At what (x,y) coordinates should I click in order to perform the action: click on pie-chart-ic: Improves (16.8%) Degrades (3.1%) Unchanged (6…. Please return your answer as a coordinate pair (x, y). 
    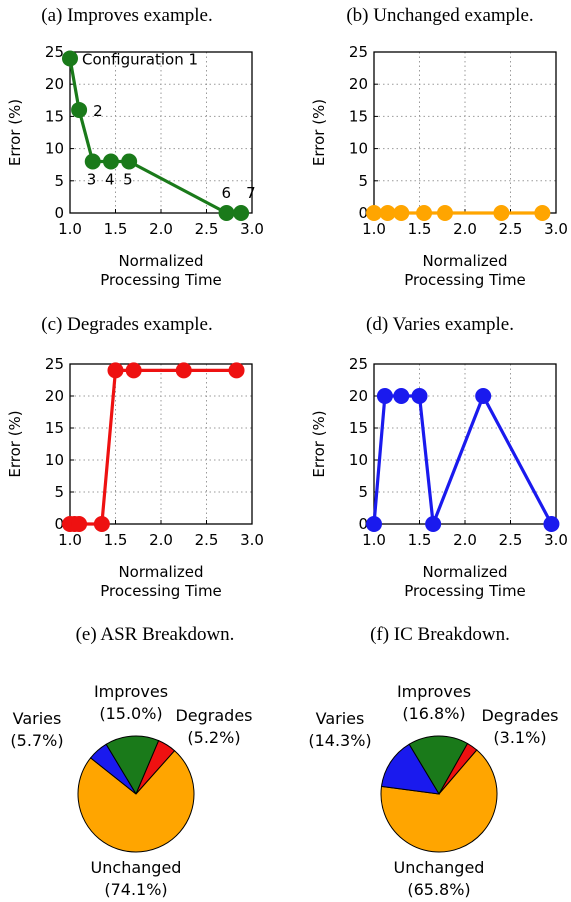
    Looking at the image, I should click on (433, 790).